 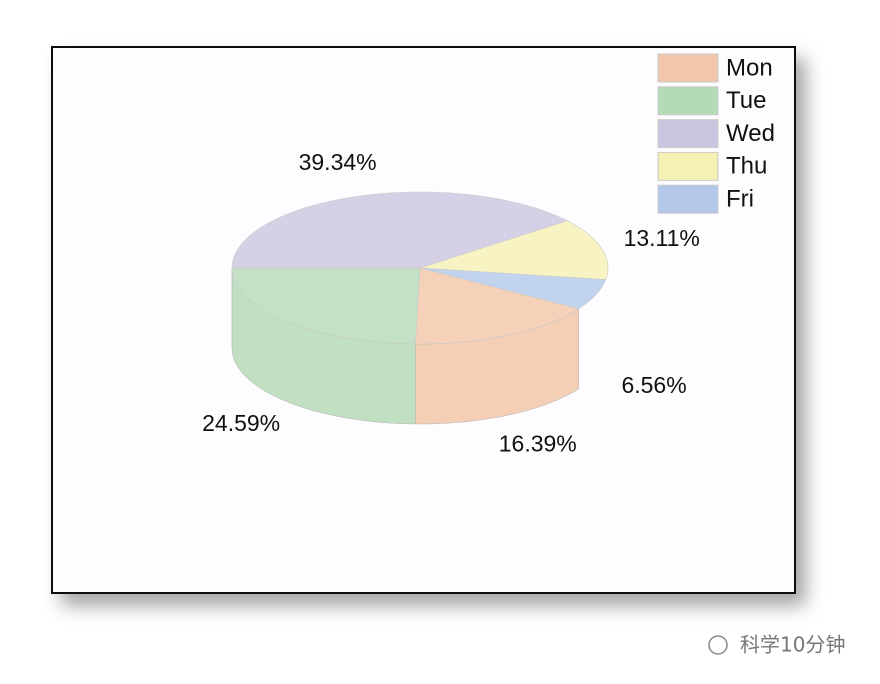 What do you see at coordinates (792, 645) in the screenshot?
I see `watermark: 科学10分钟` at bounding box center [792, 645].